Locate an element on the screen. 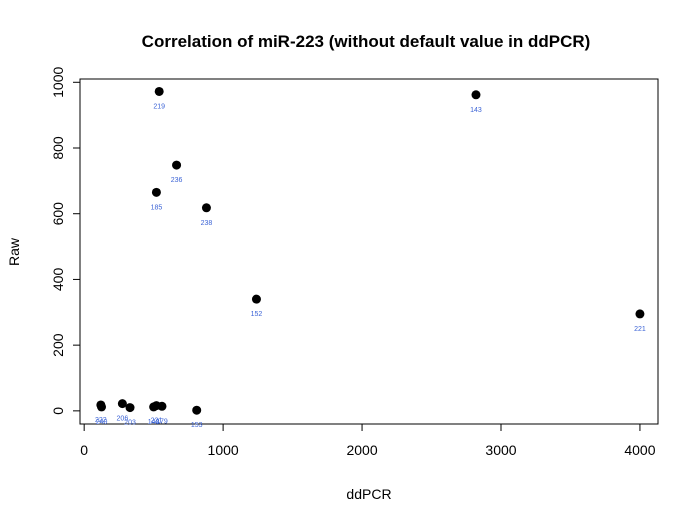 The height and width of the screenshot is (524, 699). x-axis-label: ddPCR is located at coordinates (368, 494).